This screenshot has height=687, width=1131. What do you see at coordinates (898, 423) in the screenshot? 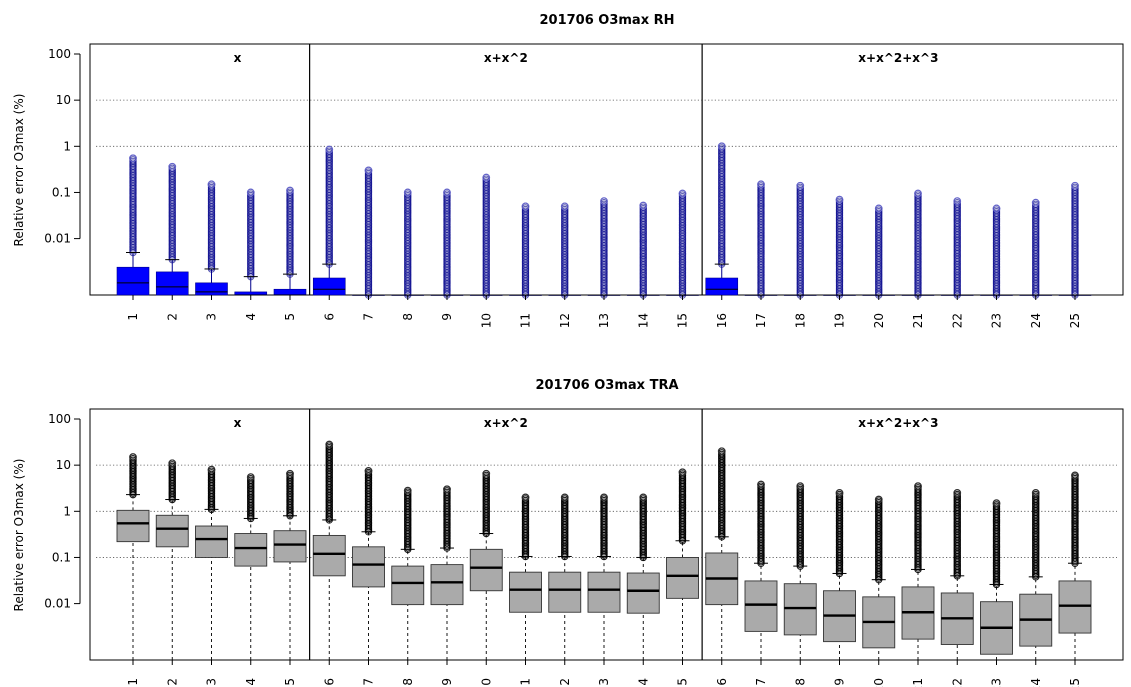
I see `group-label: x+x^2+x^3` at bounding box center [898, 423].